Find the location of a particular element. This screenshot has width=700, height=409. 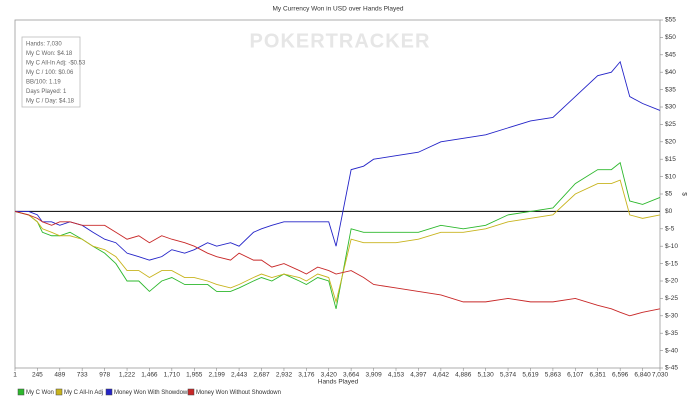

x-tick-label: 2,199 is located at coordinates (217, 375).